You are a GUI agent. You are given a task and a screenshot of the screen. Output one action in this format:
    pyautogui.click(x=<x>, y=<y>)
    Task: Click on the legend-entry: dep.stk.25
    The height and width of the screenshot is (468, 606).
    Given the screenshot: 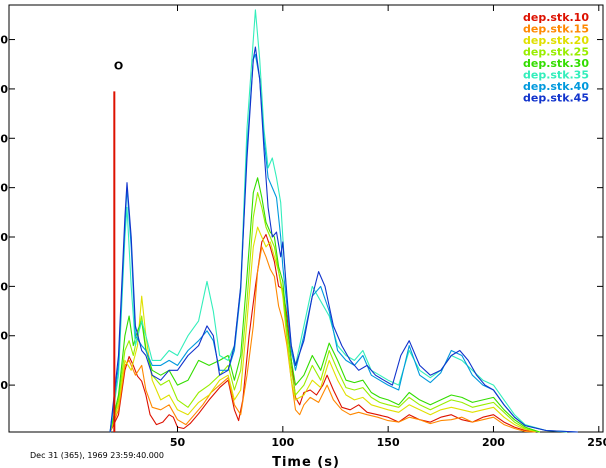 What is the action you would take?
    pyautogui.click(x=556, y=52)
    